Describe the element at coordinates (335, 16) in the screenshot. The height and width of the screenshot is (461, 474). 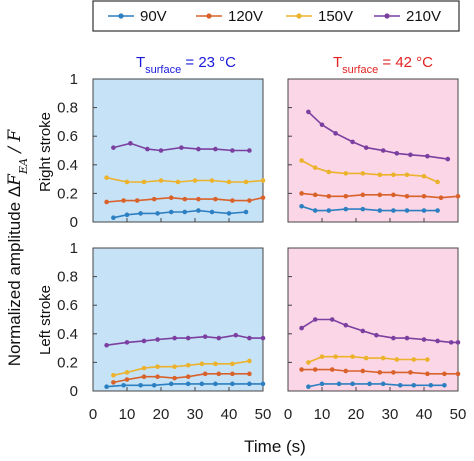
I see `legend-label: 150V` at that location.